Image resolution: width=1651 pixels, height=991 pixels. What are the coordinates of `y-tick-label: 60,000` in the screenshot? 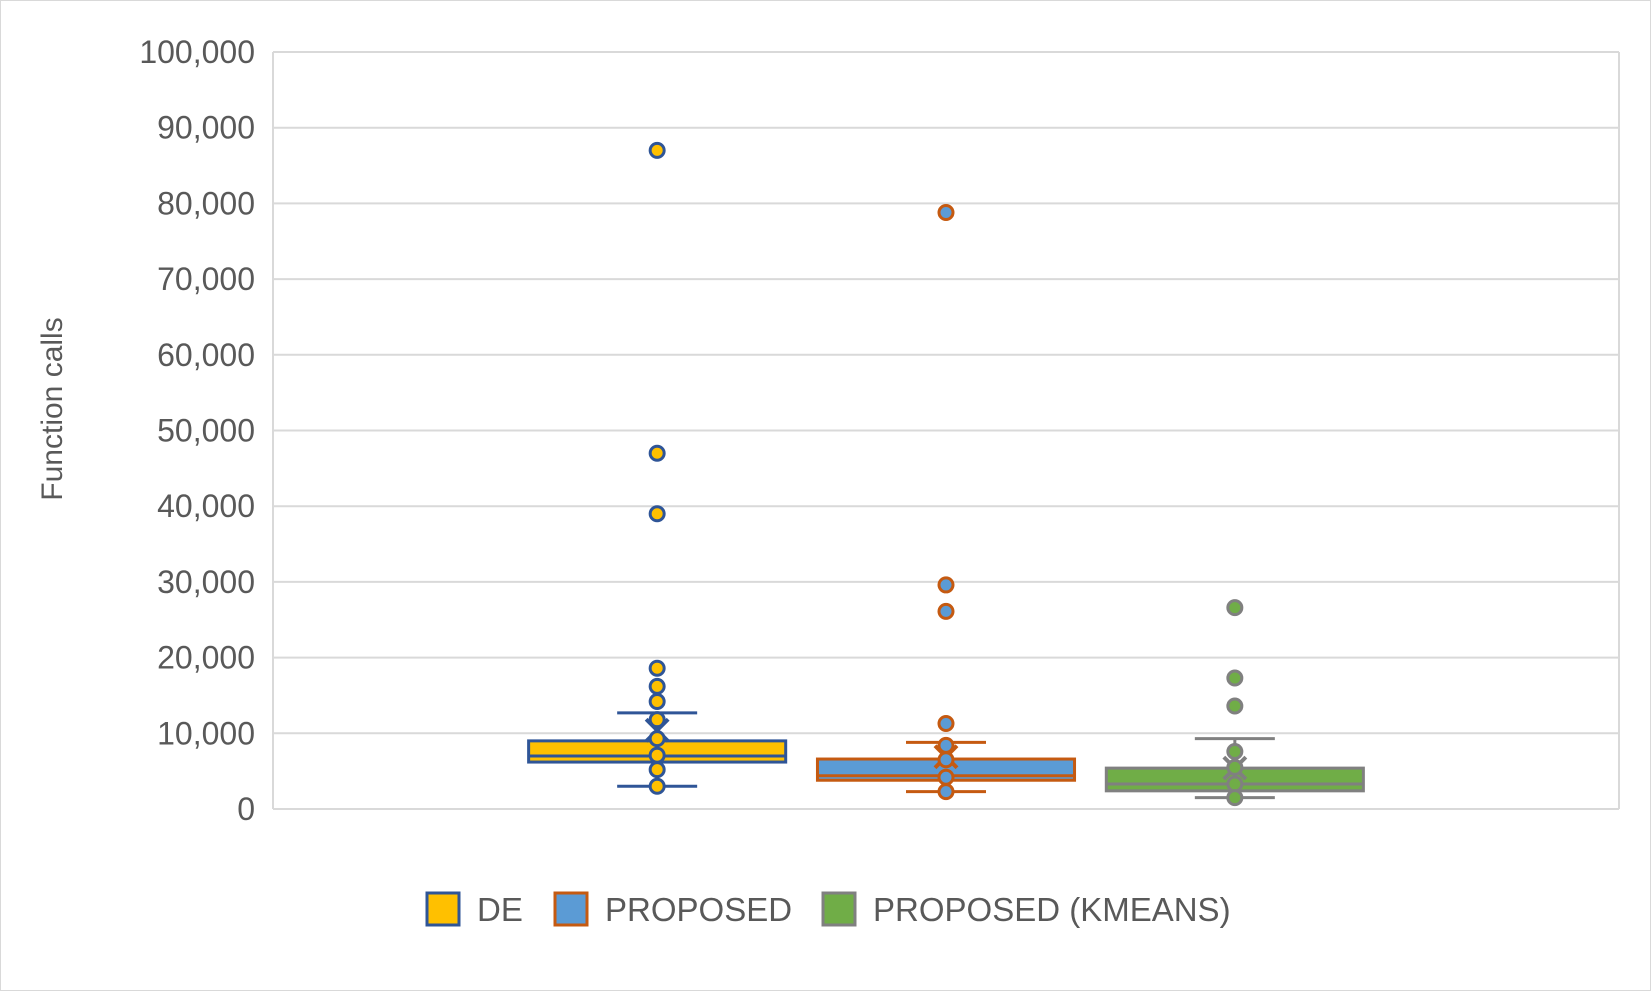 It's located at (206, 355).